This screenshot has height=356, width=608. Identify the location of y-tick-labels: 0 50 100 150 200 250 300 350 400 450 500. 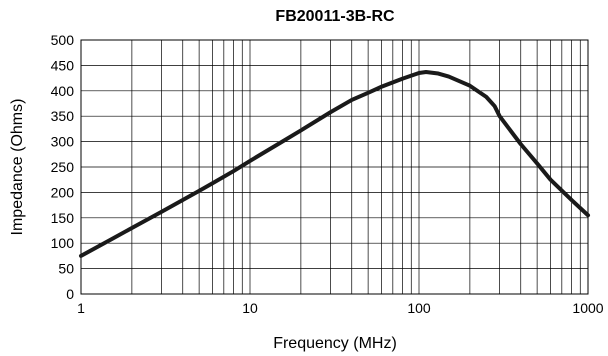
(63, 167).